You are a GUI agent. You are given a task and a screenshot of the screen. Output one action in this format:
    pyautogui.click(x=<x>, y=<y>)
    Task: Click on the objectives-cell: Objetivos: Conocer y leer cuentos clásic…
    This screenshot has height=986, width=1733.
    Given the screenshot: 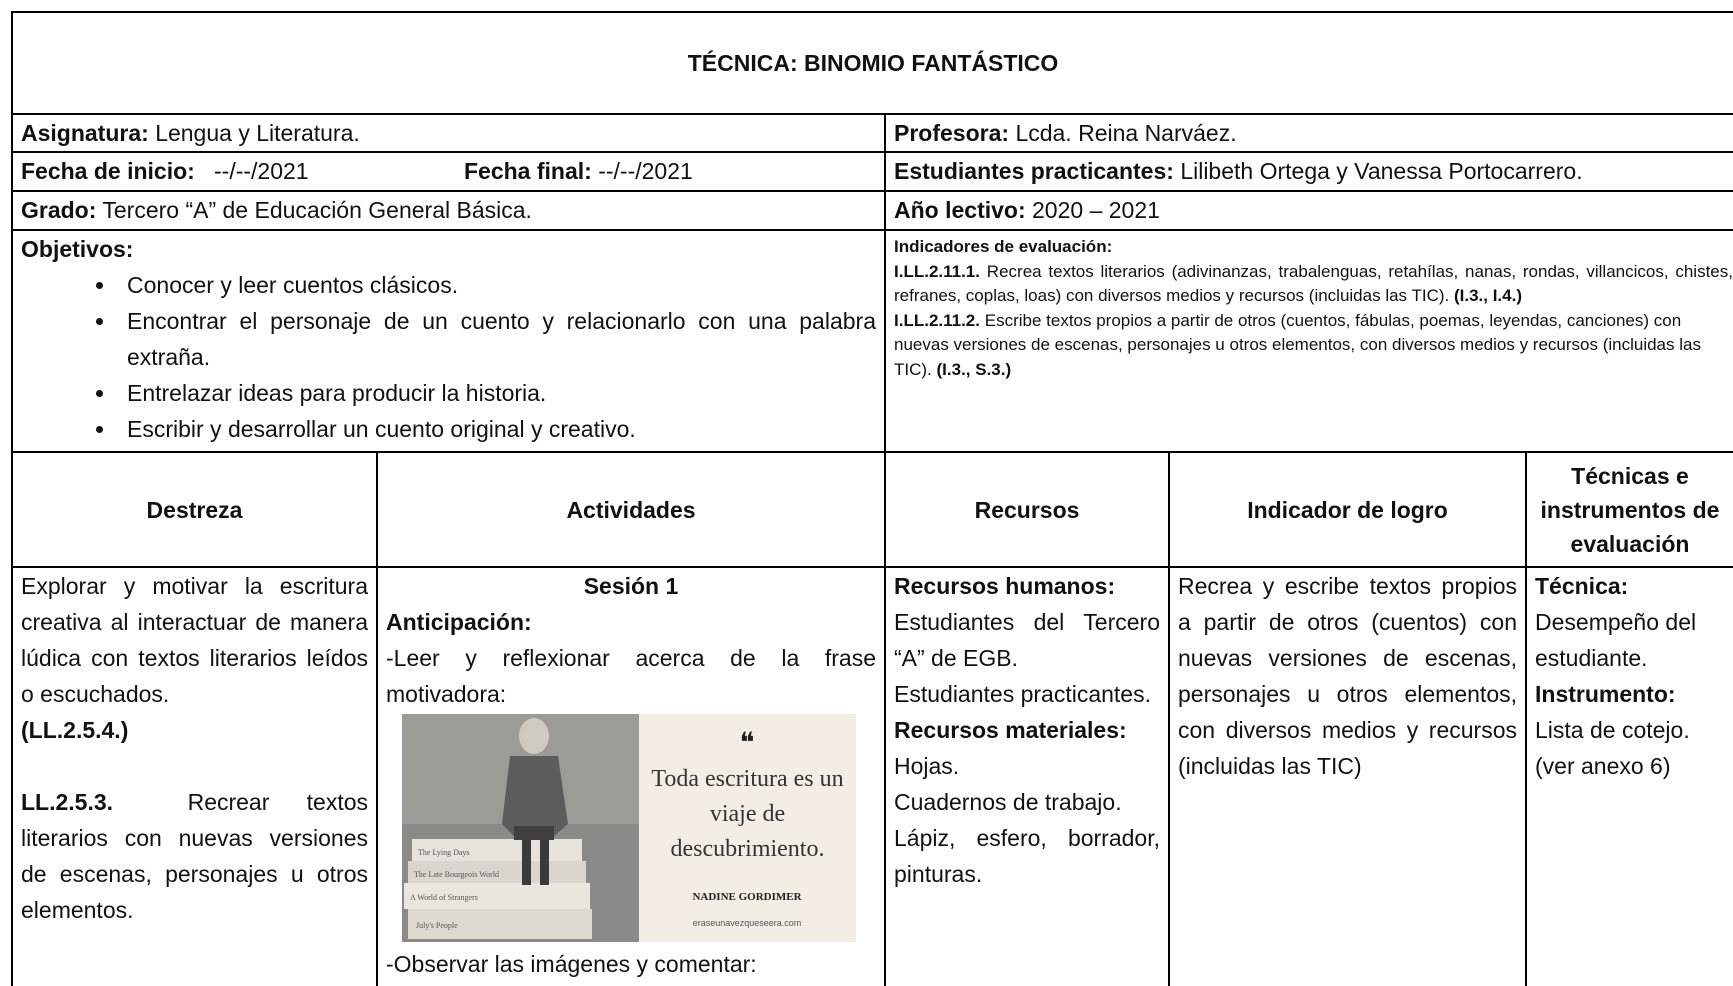 What is the action you would take?
    pyautogui.click(x=447, y=340)
    